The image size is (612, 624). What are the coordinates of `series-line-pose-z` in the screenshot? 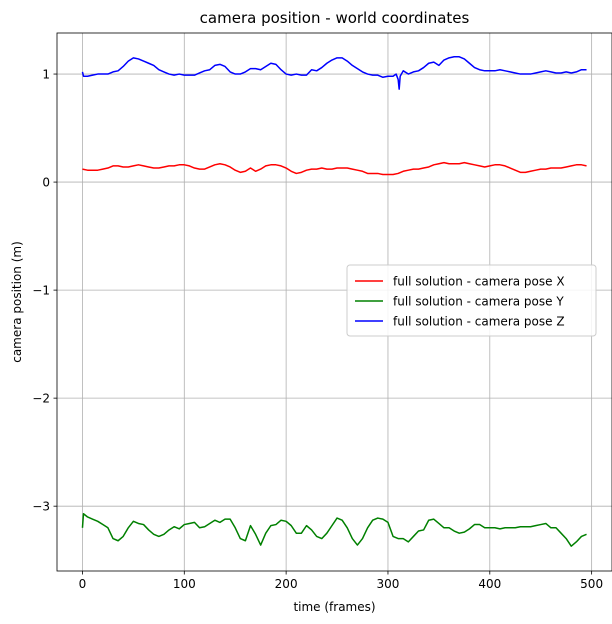 It's located at (334, 73).